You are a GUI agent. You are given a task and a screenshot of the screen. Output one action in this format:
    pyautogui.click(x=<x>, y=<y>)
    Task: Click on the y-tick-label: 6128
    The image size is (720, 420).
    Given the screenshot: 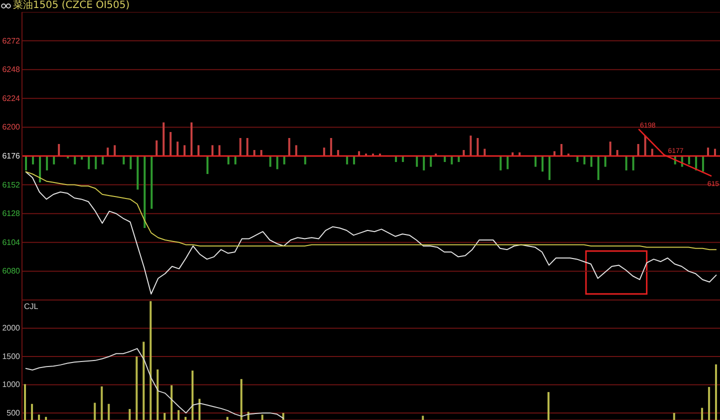 What is the action you would take?
    pyautogui.click(x=11, y=213)
    